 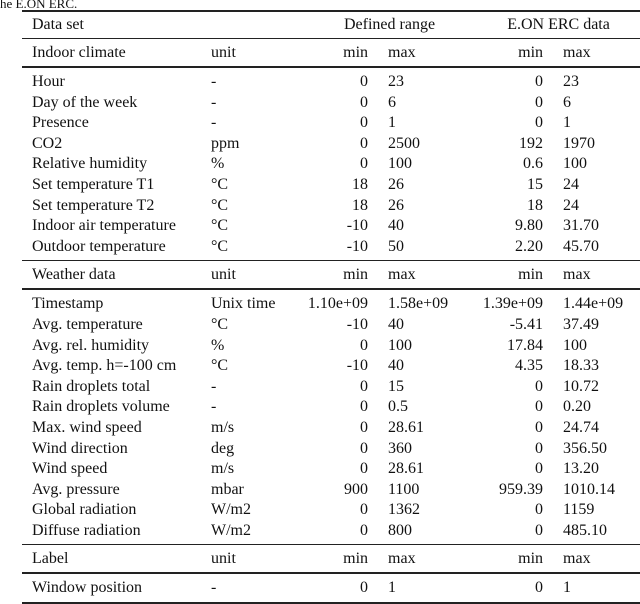 I want to click on cell-unit: mbar, so click(x=227, y=489).